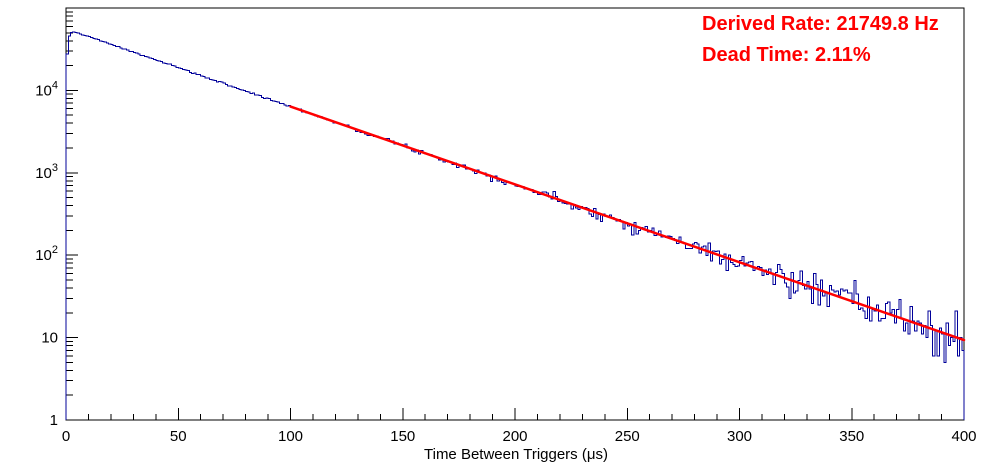  Describe the element at coordinates (627, 436) in the screenshot. I see `x-tick-label: 250` at that location.